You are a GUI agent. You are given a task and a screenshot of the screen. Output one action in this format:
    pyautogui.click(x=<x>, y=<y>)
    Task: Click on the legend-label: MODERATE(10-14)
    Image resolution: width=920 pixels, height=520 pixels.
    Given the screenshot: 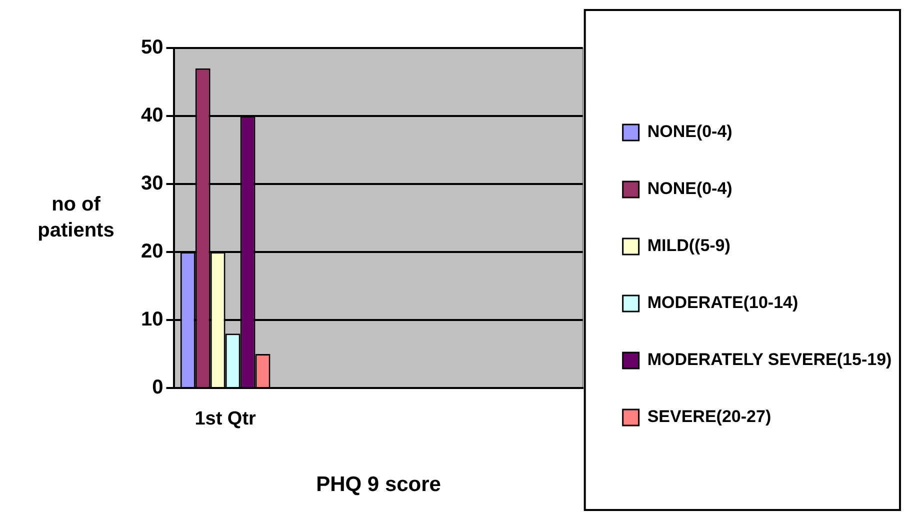 What is the action you would take?
    pyautogui.click(x=722, y=302)
    